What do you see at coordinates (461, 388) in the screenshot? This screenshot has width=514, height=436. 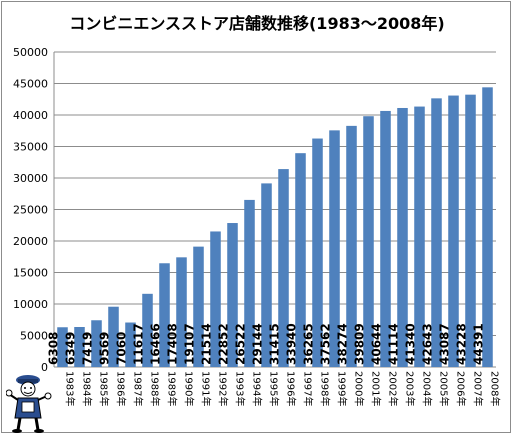 I see `x-tick-label: 2006年` at bounding box center [461, 388].